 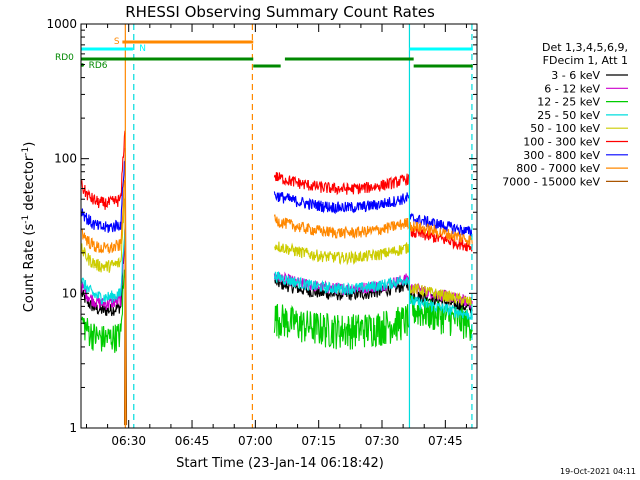 What do you see at coordinates (29, 227) in the screenshot?
I see `y-axis-title: Count Rate (s-1 detector-1)` at bounding box center [29, 227].